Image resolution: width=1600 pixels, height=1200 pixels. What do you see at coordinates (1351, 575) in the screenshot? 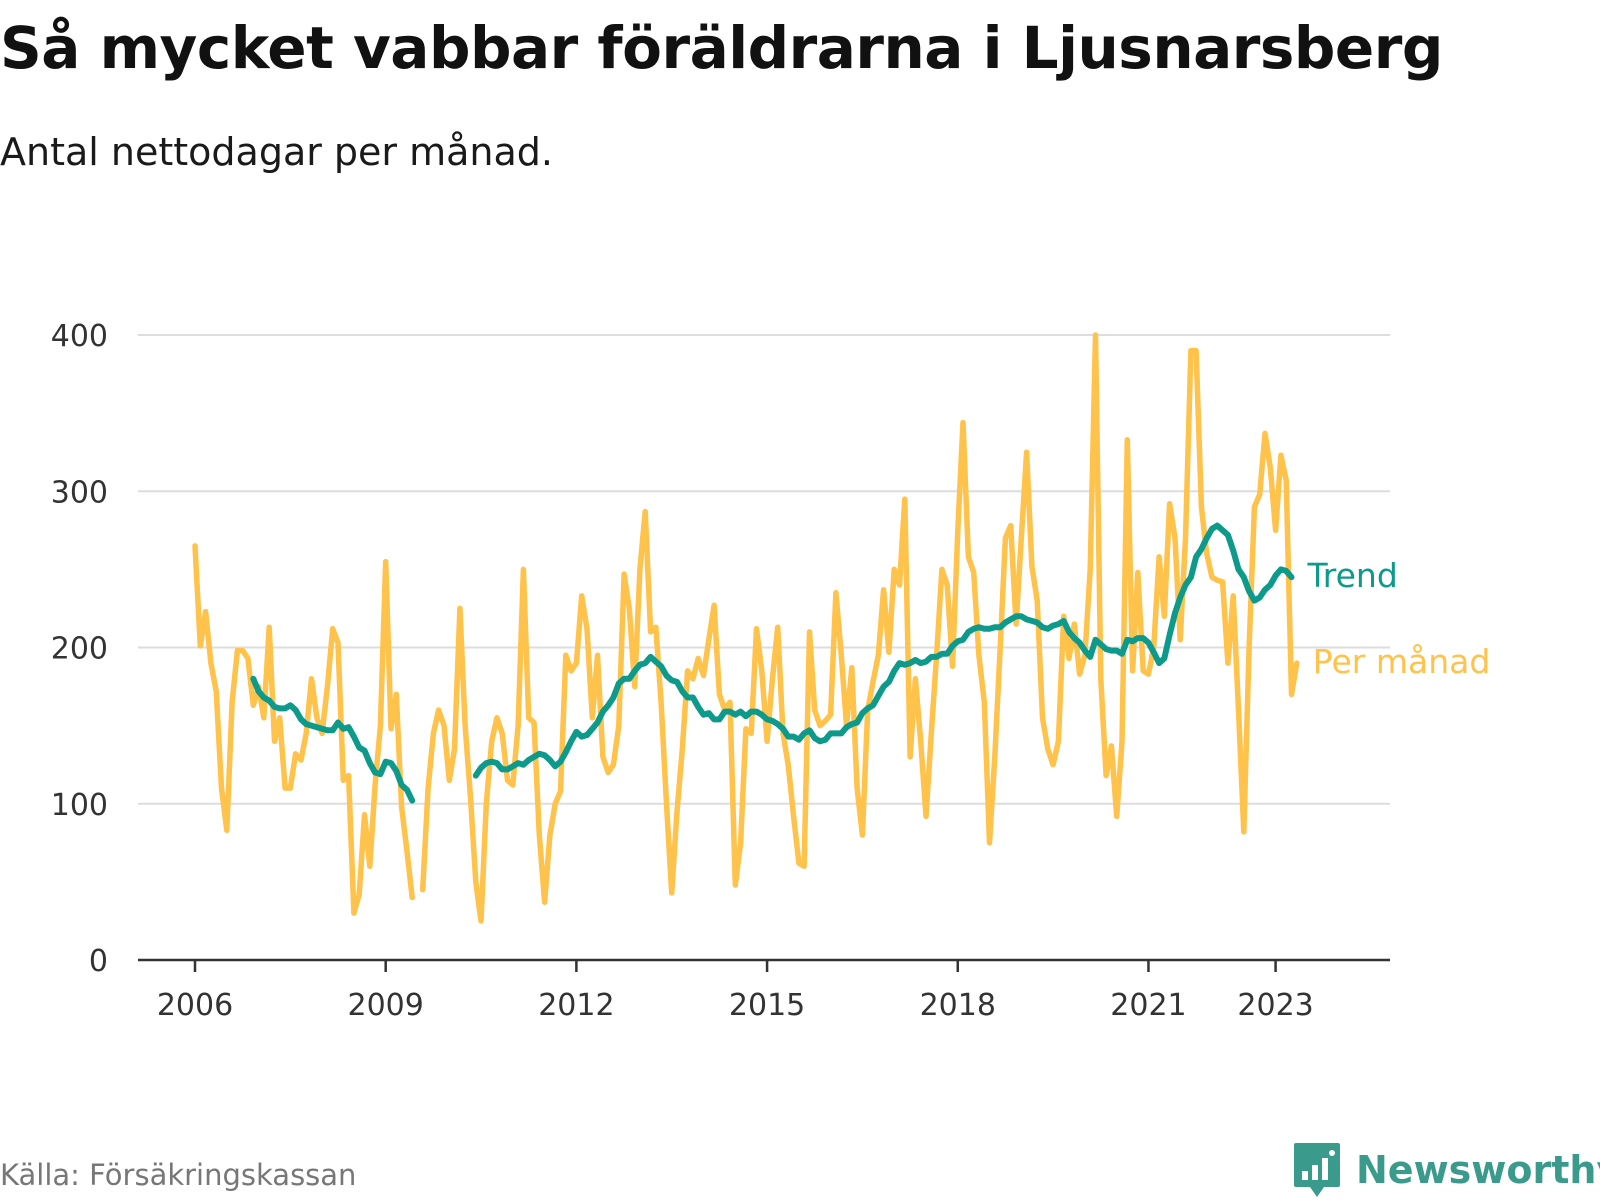
I see `trend-label: Trend` at bounding box center [1351, 575].